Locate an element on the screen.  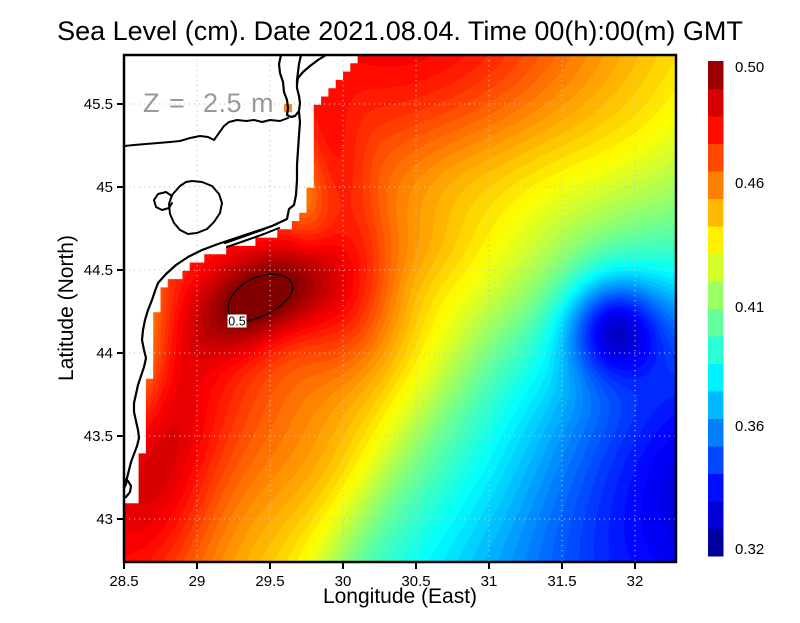
svg-text: Latitude (North) is located at coordinates (66, 308).